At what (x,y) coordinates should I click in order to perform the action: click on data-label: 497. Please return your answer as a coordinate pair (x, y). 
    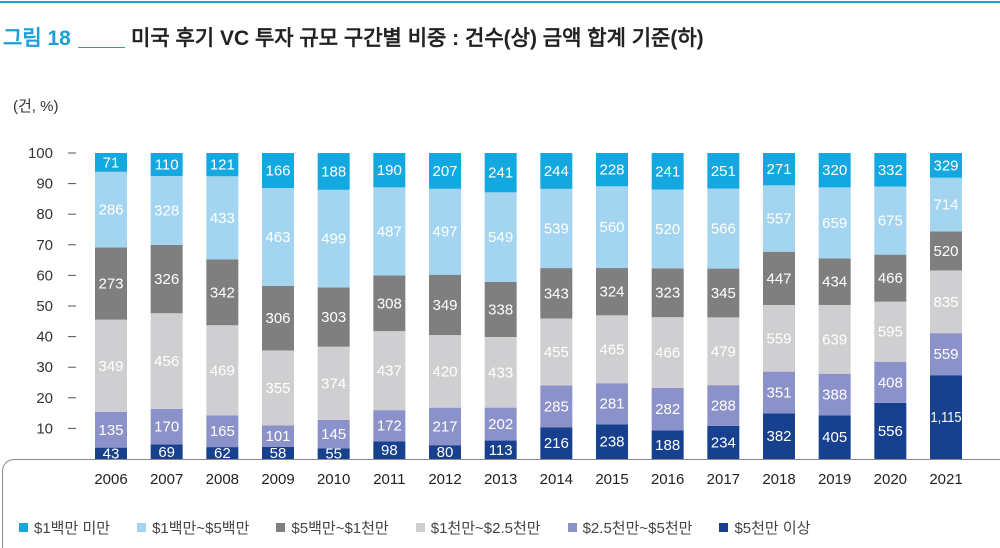
    Looking at the image, I should click on (444, 232).